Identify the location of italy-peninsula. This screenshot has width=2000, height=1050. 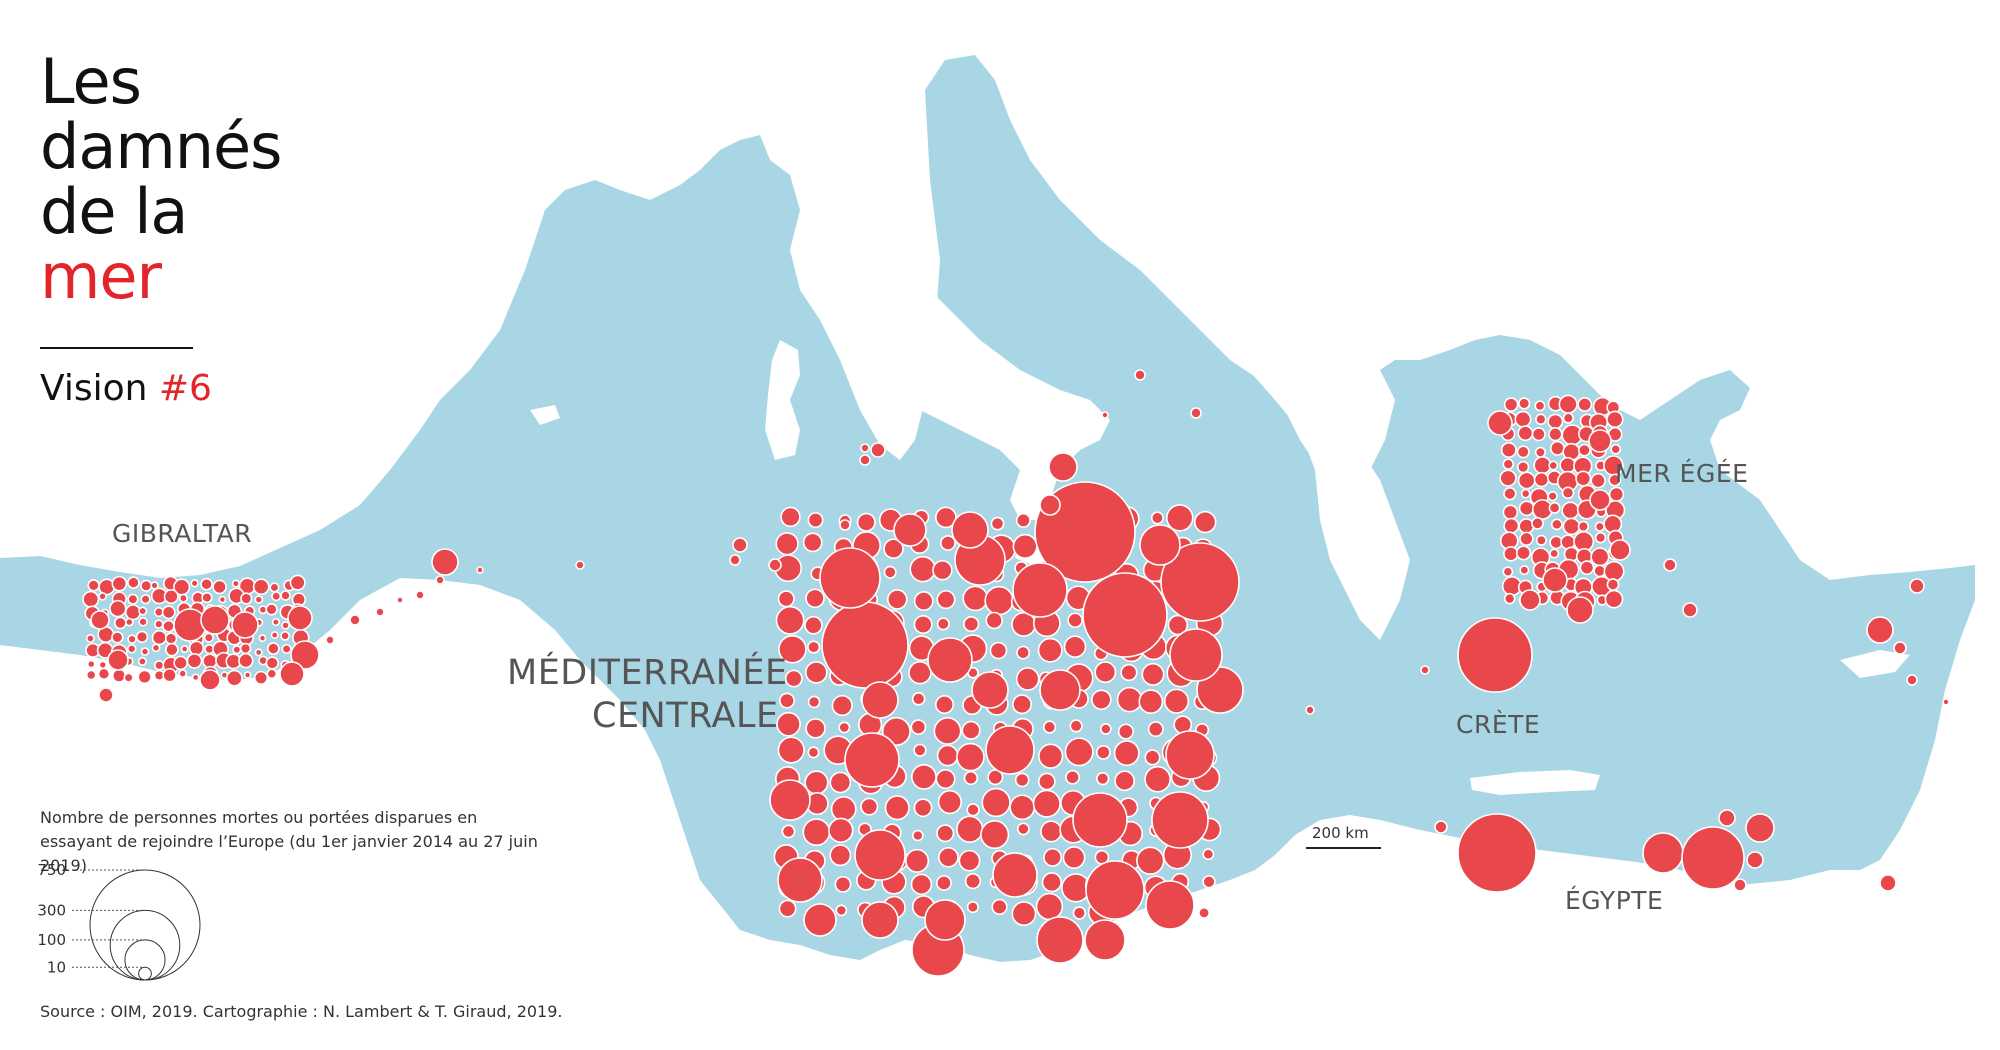
(982, 385).